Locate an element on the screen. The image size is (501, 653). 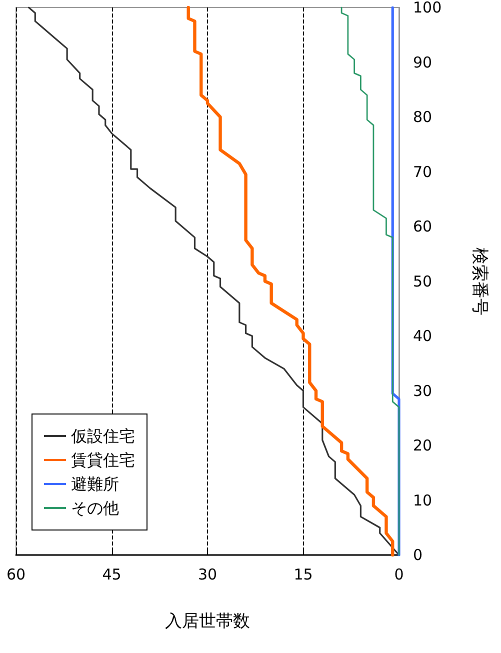
y-tick-label: 60 is located at coordinates (422, 227).